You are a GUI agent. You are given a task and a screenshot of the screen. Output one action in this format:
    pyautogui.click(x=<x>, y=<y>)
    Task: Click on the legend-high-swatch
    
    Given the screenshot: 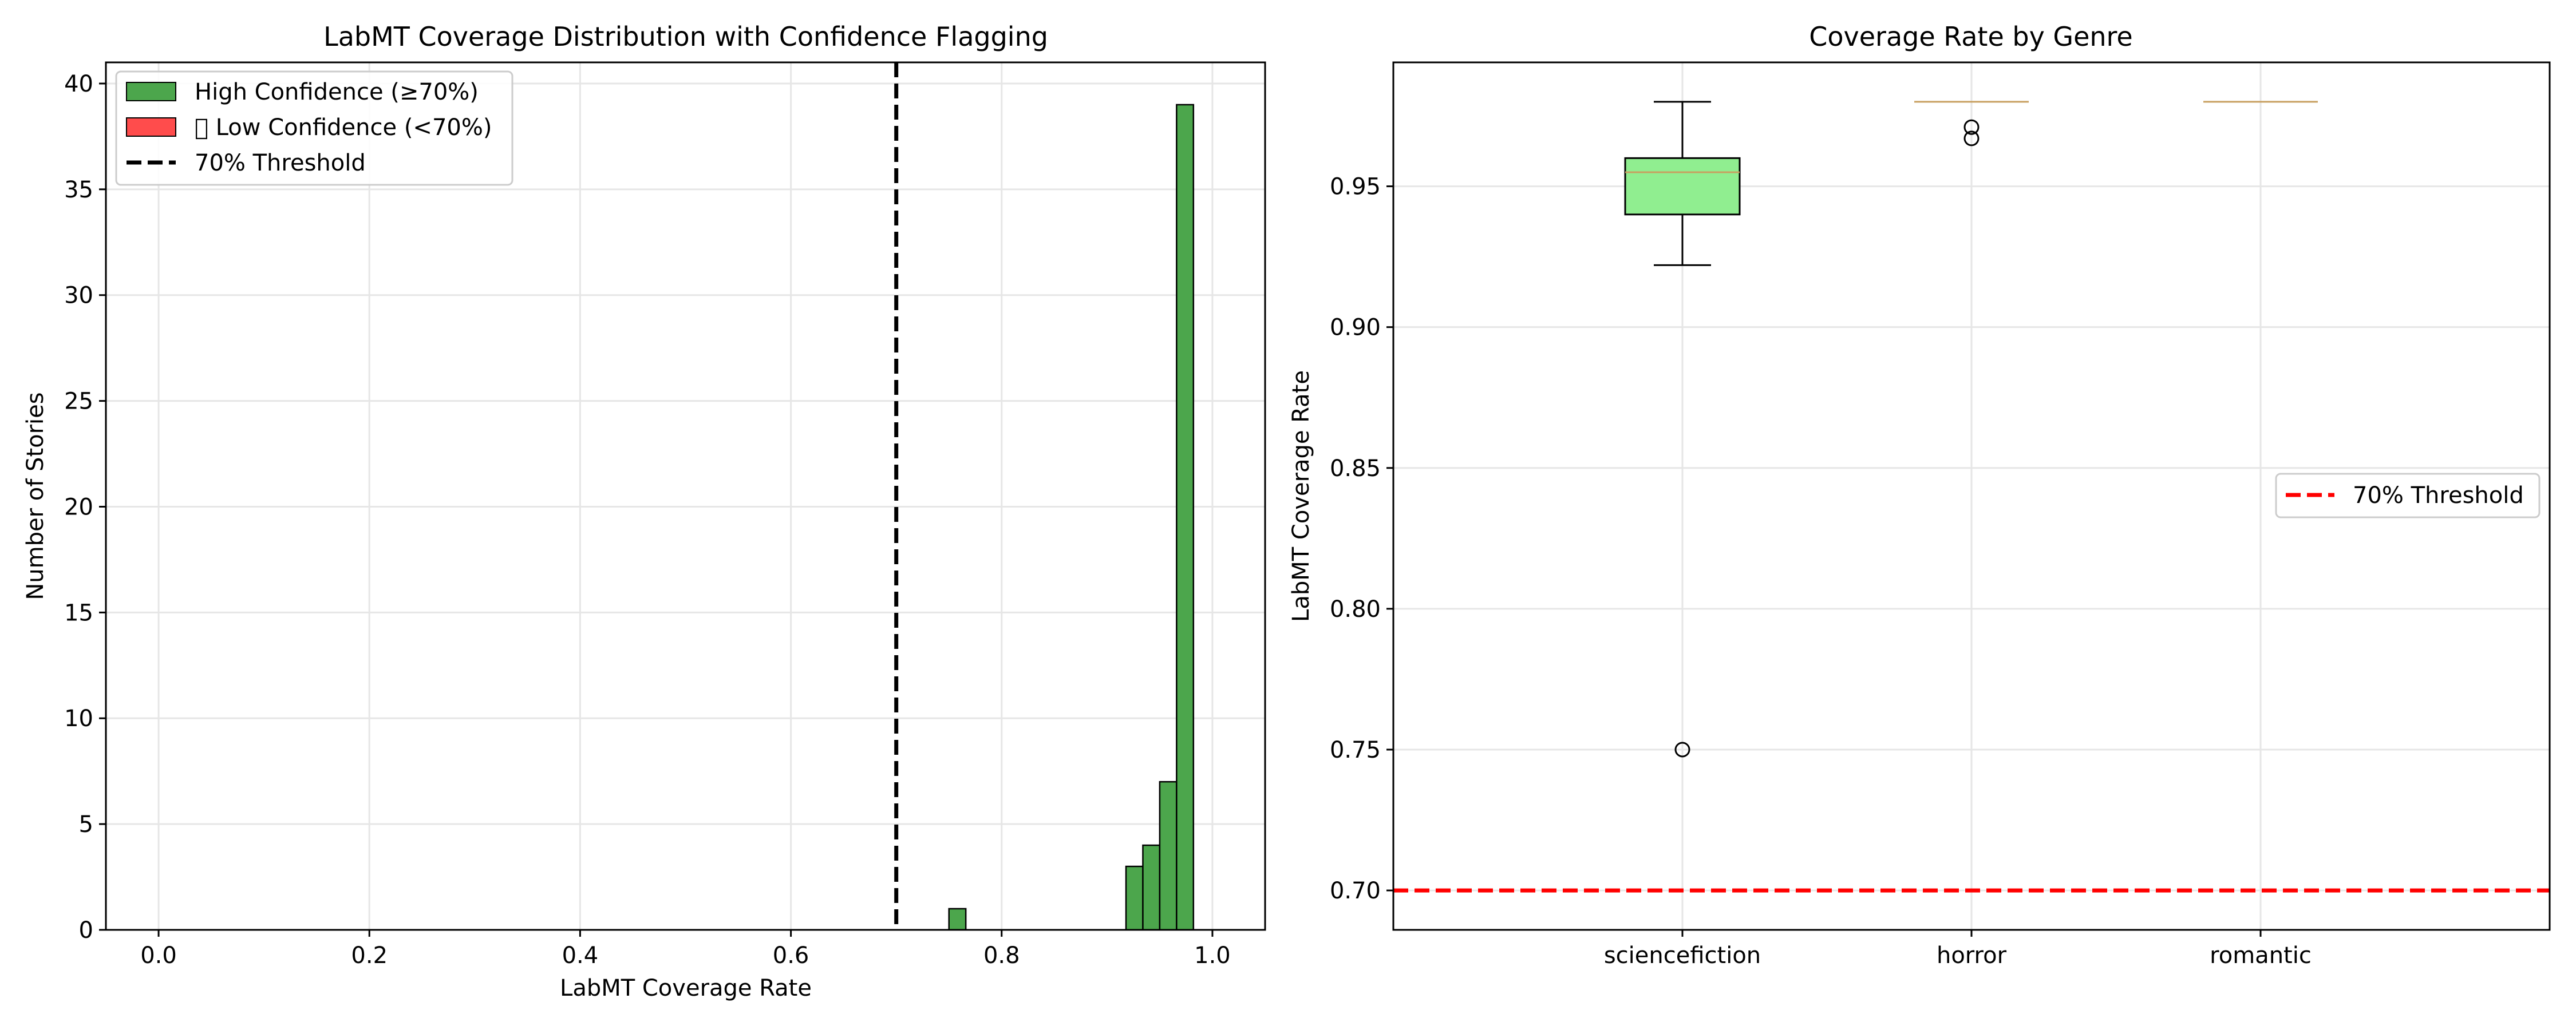 What is the action you would take?
    pyautogui.click(x=151, y=91)
    